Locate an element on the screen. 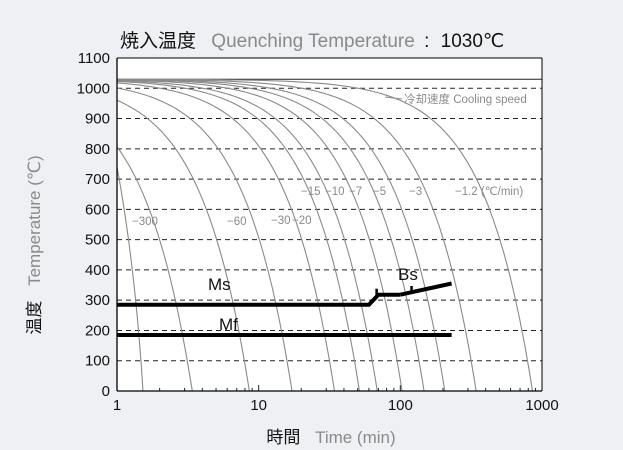  y-tick-label-0: 0 is located at coordinates (106, 391).